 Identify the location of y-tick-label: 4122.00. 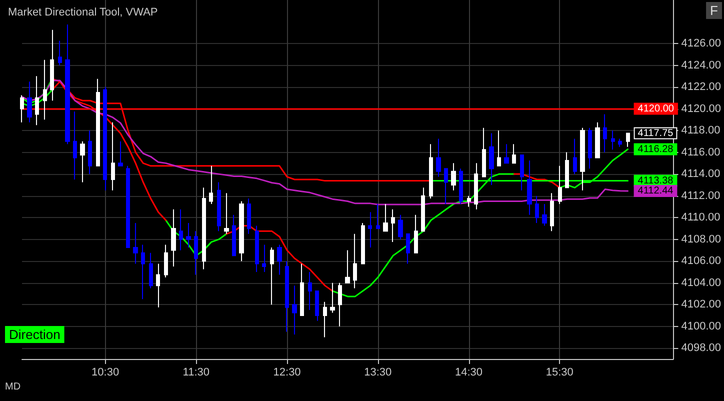
(701, 87).